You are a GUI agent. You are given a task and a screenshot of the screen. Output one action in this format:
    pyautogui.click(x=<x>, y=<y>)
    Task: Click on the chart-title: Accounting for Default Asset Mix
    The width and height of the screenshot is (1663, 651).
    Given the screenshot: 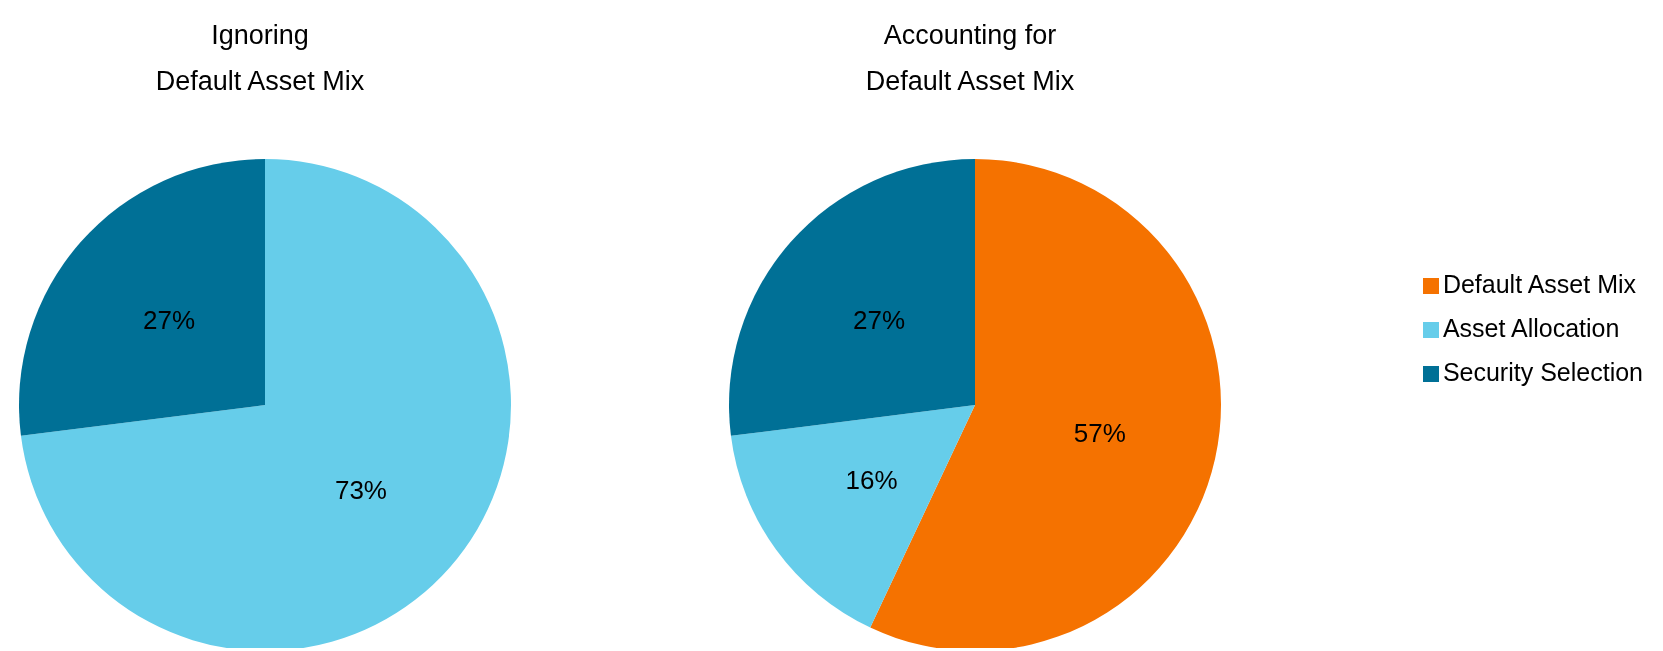 What is the action you would take?
    pyautogui.click(x=970, y=58)
    